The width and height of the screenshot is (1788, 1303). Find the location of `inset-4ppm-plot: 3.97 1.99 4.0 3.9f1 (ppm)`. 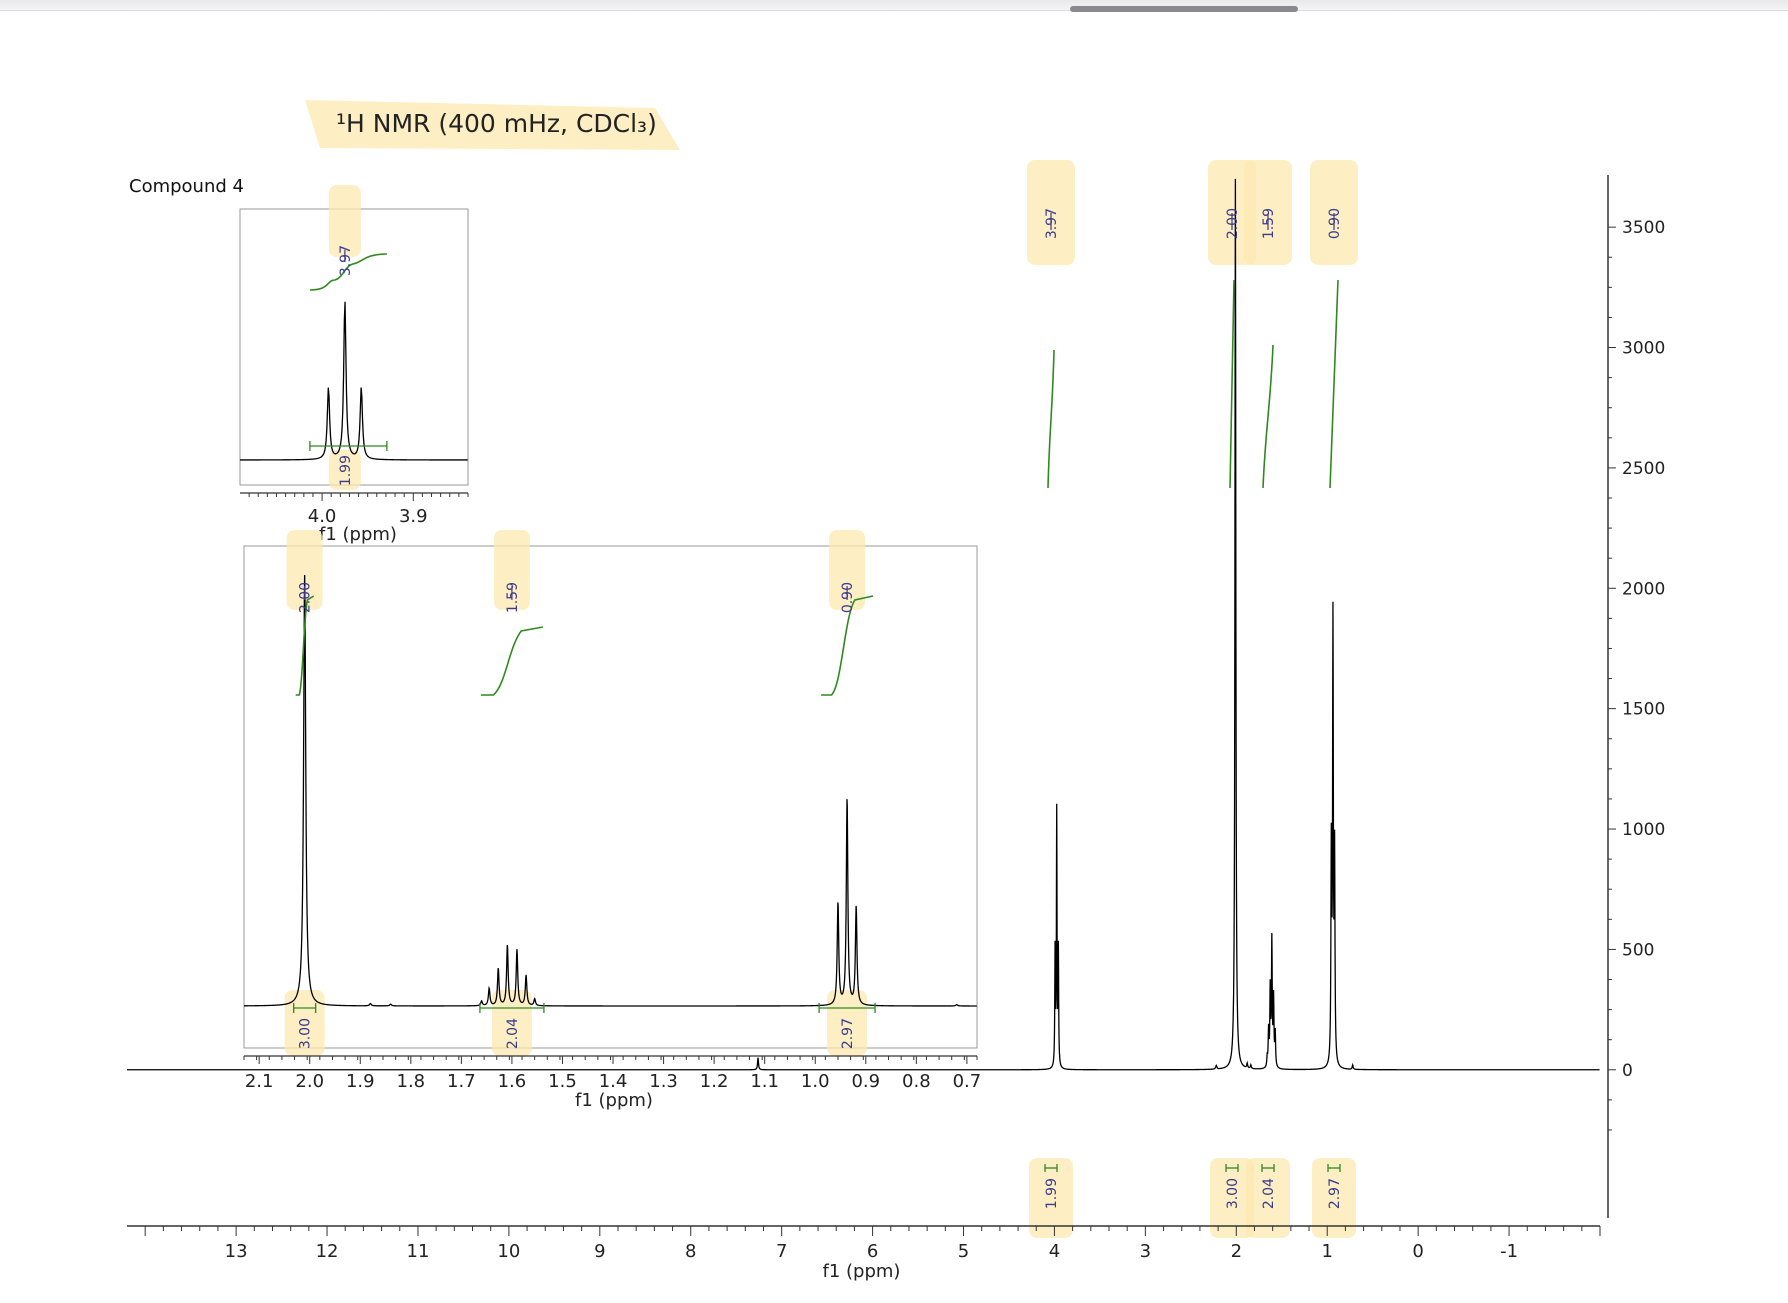

inset-4ppm-plot: 3.97 1.99 4.0 3.9f1 (ppm) is located at coordinates (354, 365).